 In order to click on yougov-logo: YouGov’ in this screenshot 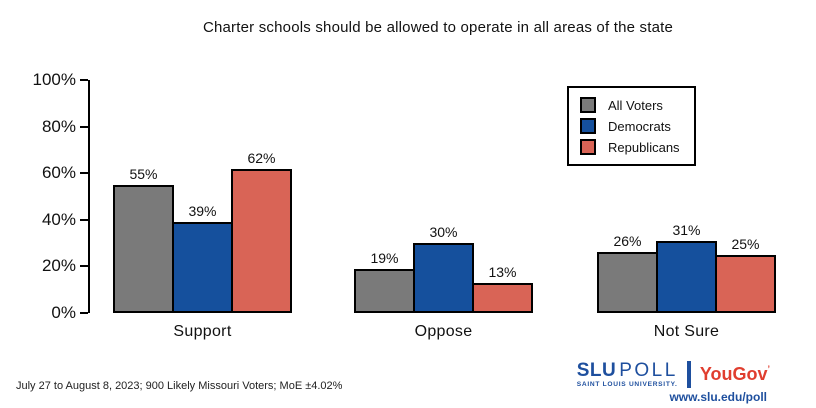, I will do `click(735, 374)`.